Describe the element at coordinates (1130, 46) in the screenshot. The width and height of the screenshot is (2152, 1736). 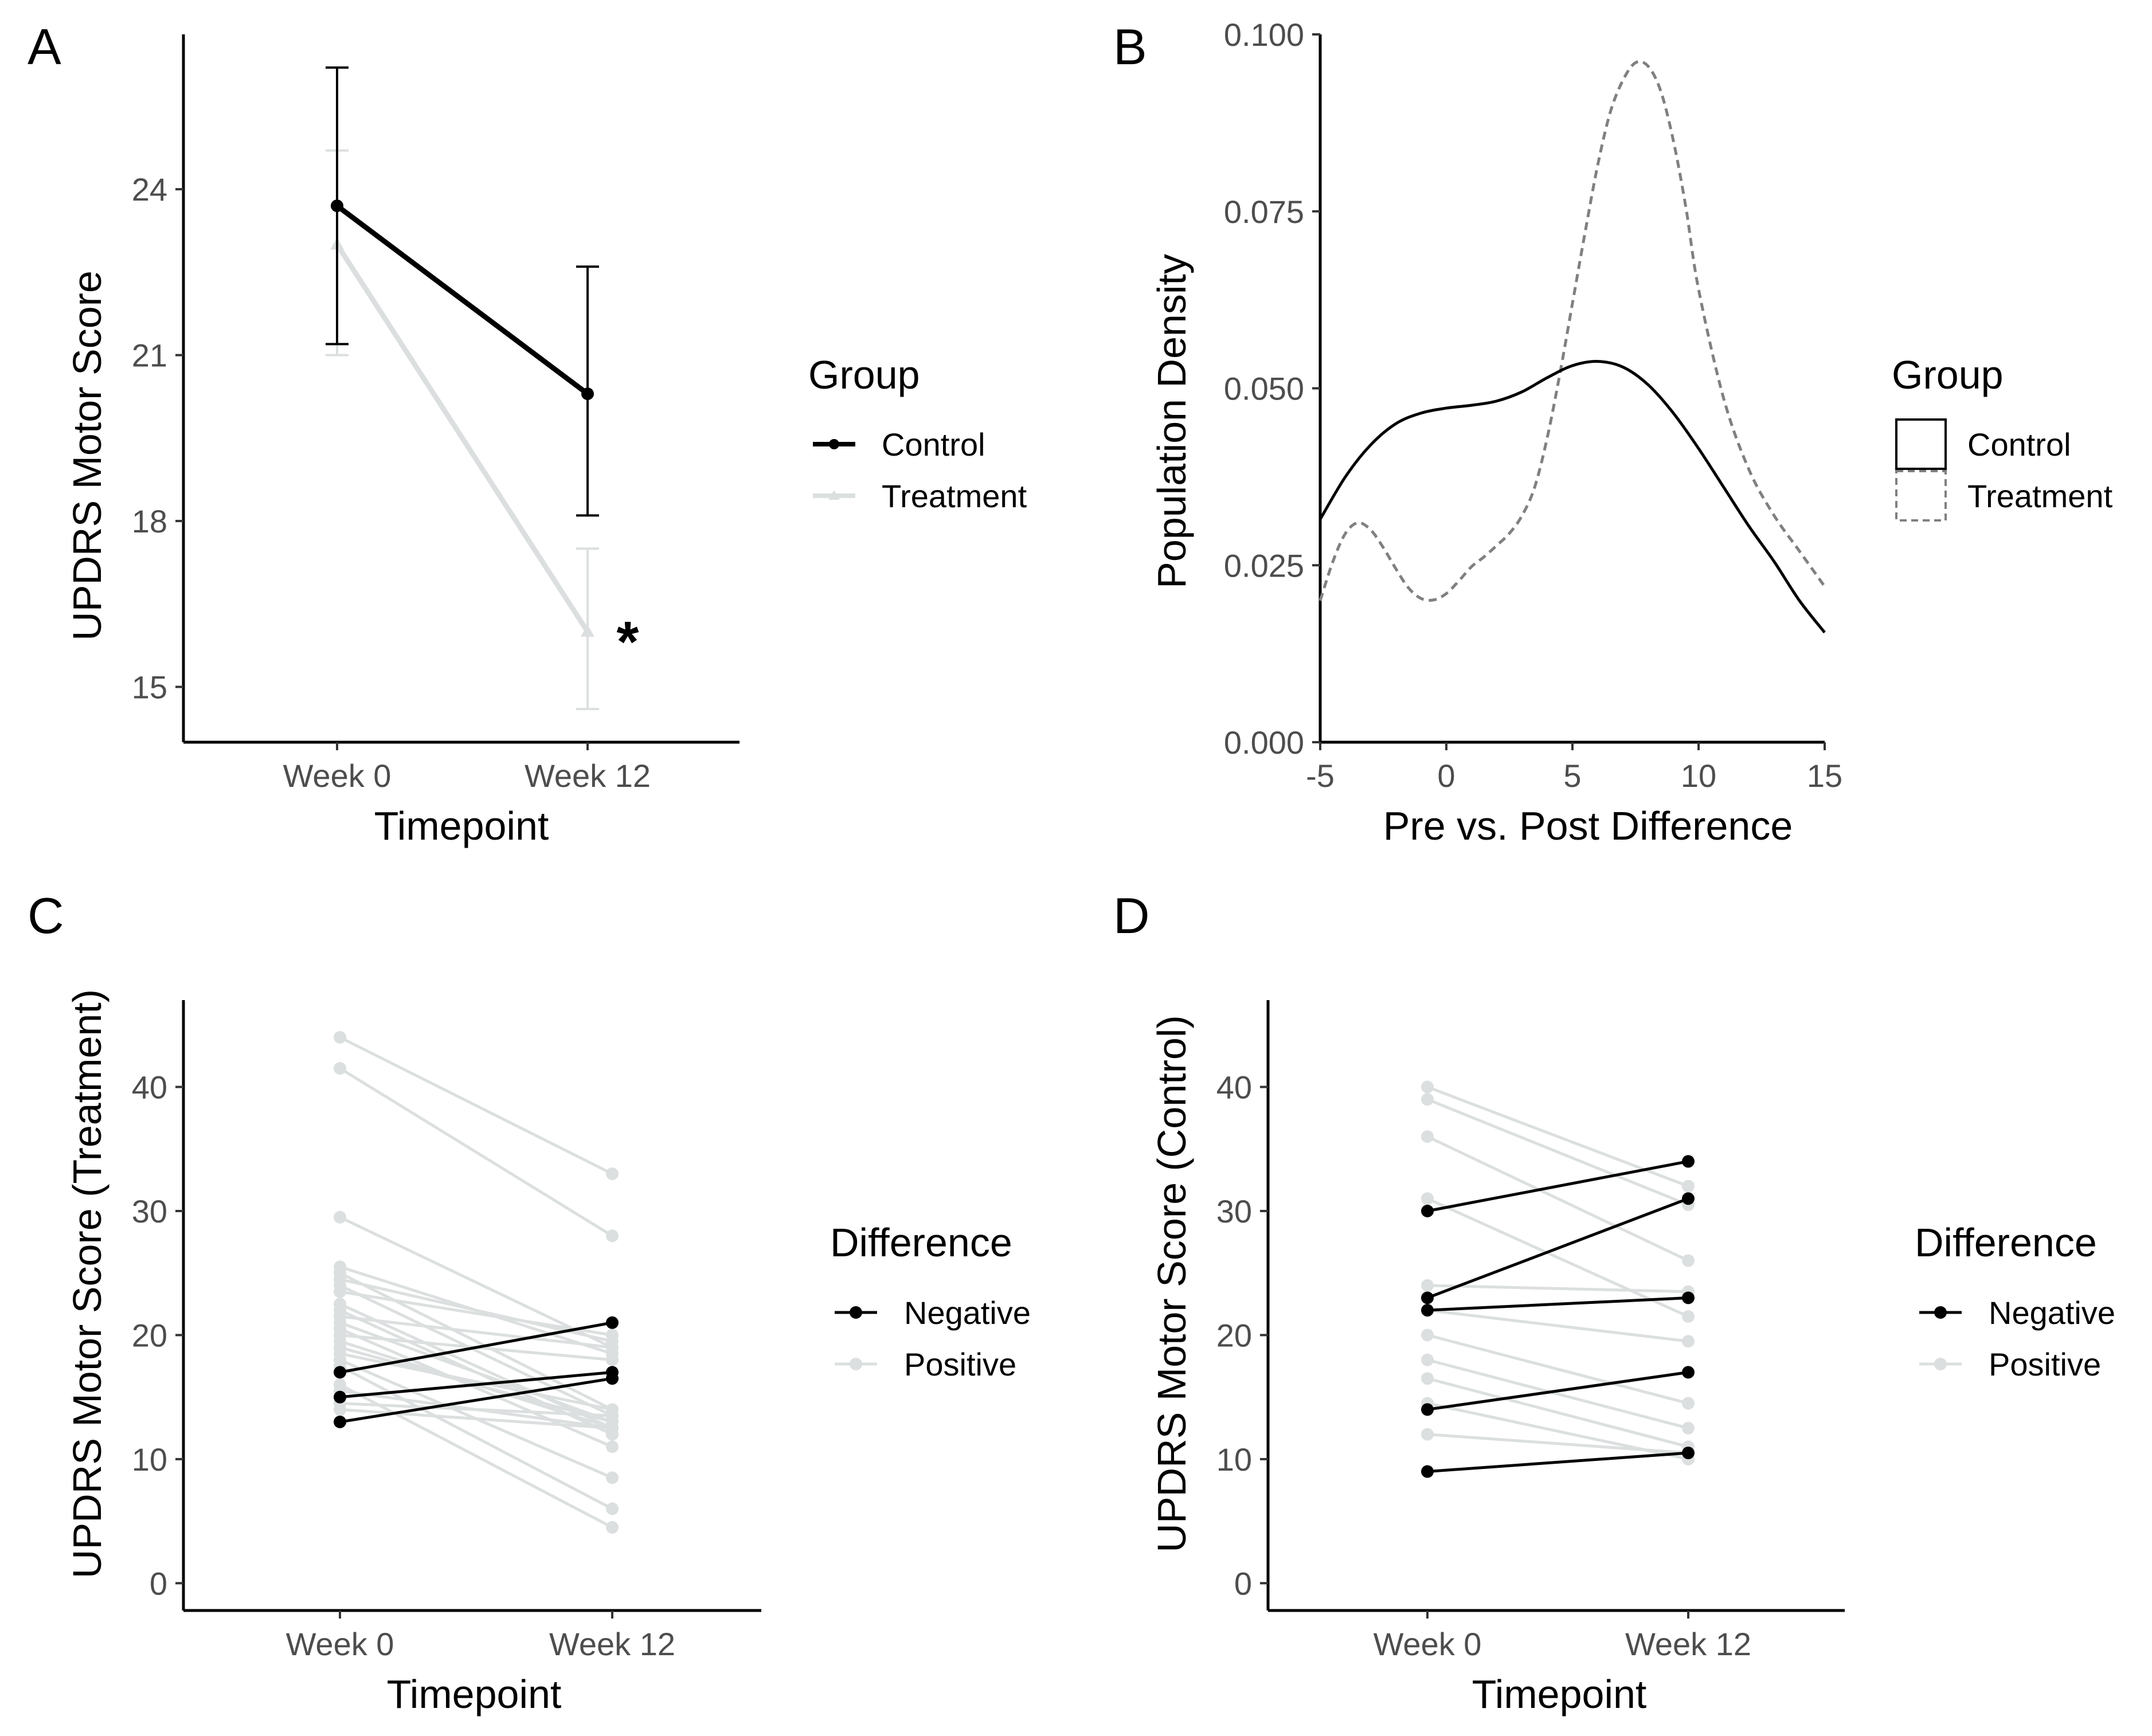
I see `panel-letter-b: B` at that location.